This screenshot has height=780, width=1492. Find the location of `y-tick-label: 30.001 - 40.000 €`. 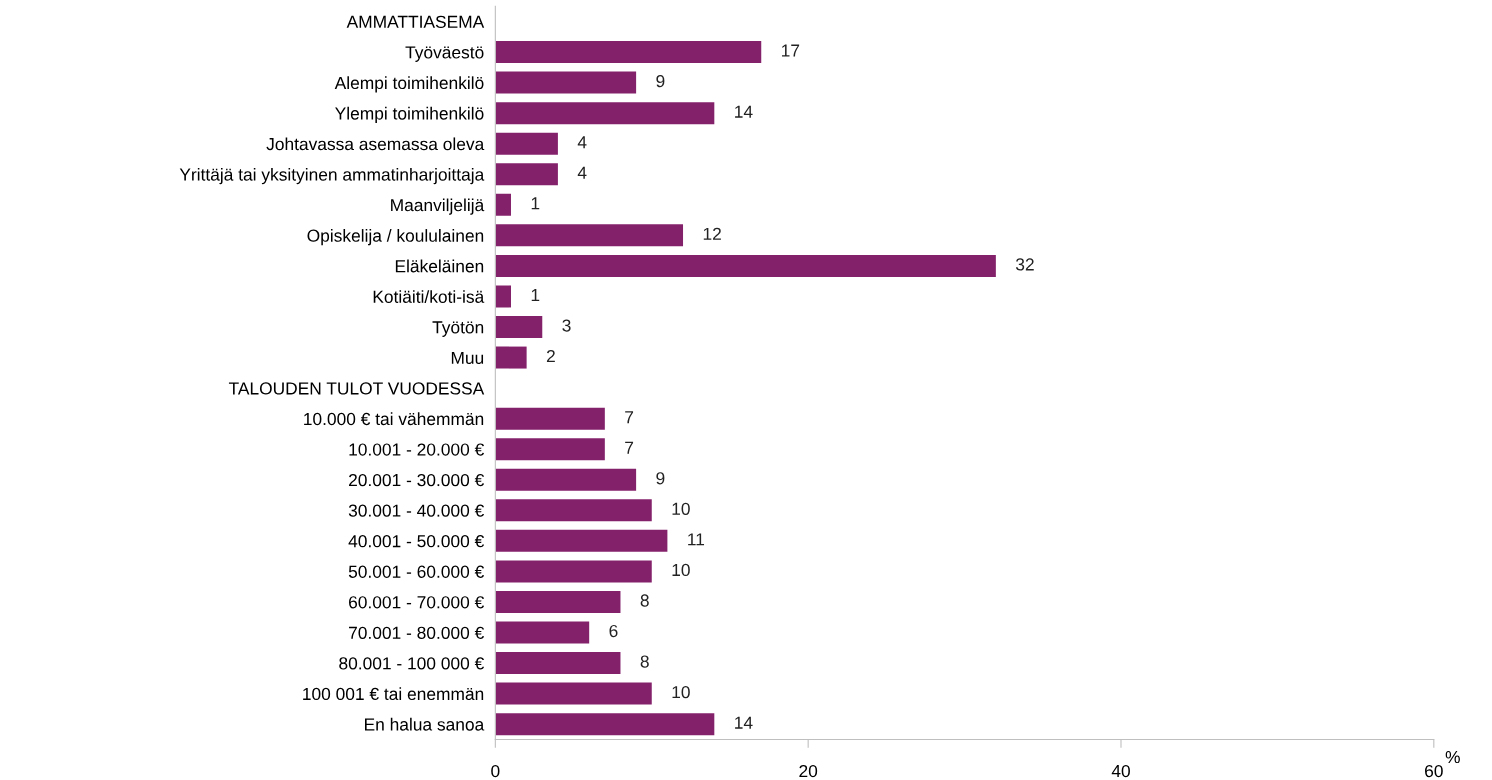

y-tick-label: 30.001 - 40.000 € is located at coordinates (416, 510).